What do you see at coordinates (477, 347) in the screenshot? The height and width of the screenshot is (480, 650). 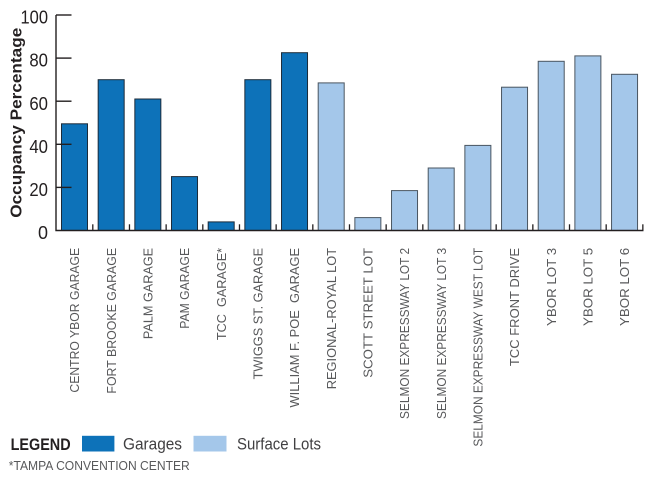 I see `svg-text: SELMON EXPRESSWAY WEST LOT` at bounding box center [477, 347].